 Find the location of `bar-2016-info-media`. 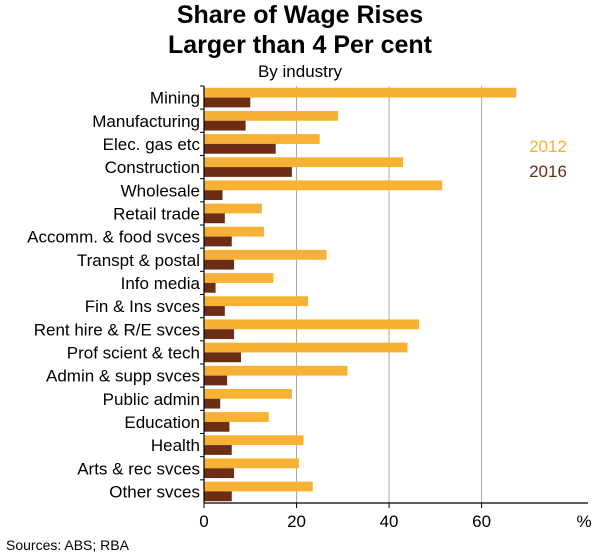

bar-2016-info-media is located at coordinates (210, 287).